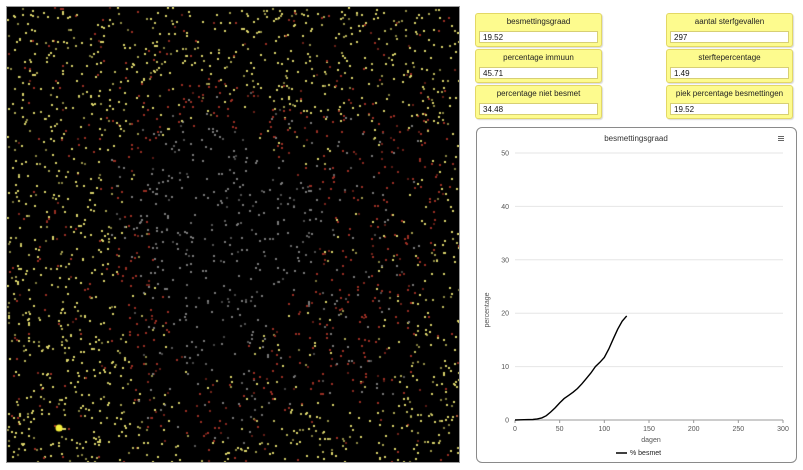  What do you see at coordinates (538, 109) in the screenshot?
I see `monitor-value: 34.48` at bounding box center [538, 109].